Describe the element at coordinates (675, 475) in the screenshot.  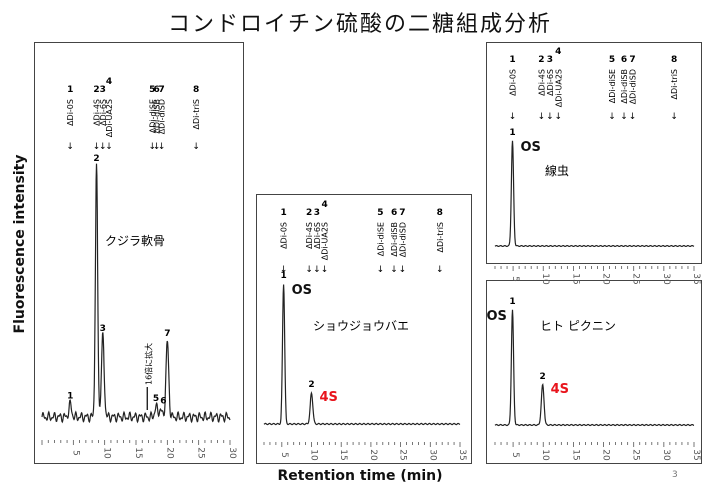
I see `page-number: 3` at that location.